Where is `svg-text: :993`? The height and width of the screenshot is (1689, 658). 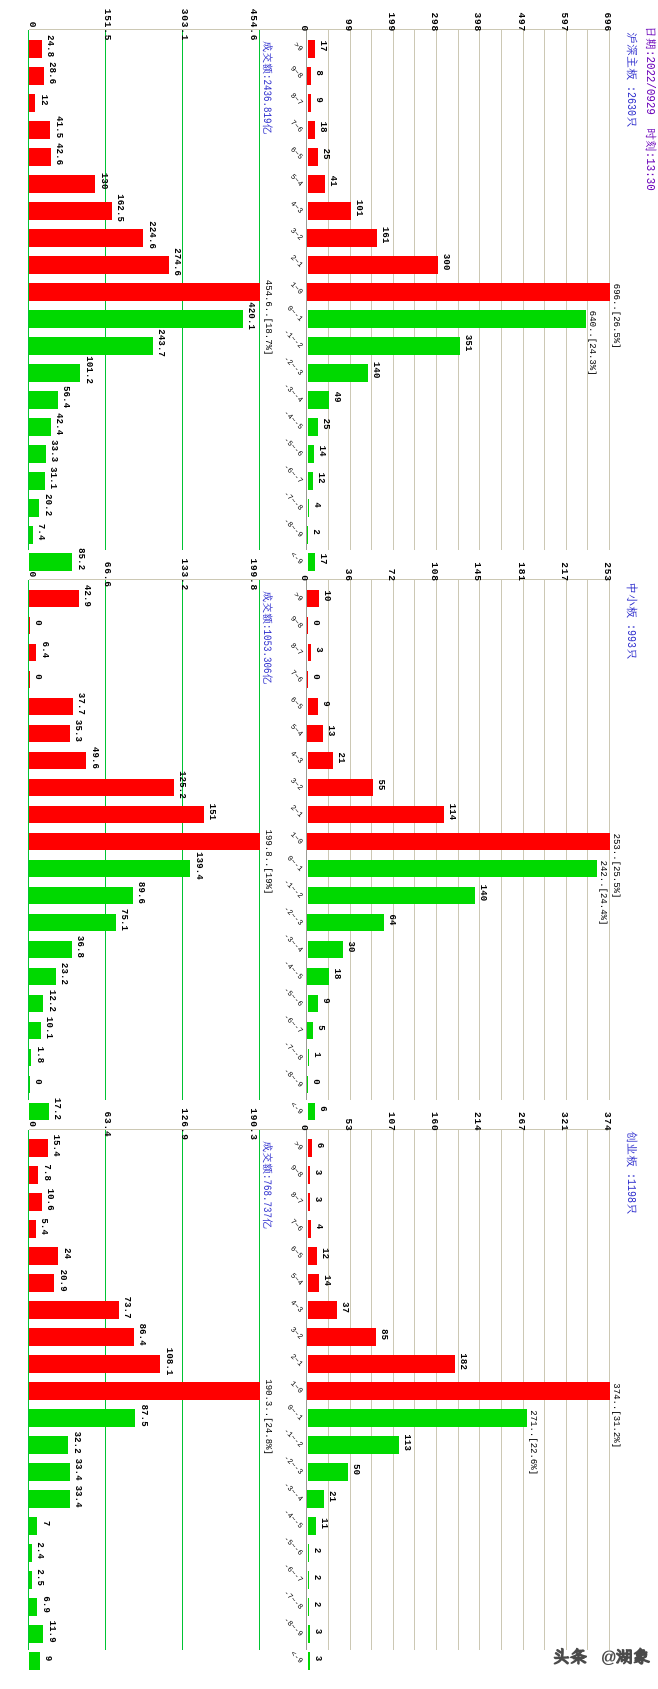 svg-text: :993 is located at coordinates (631, 633).